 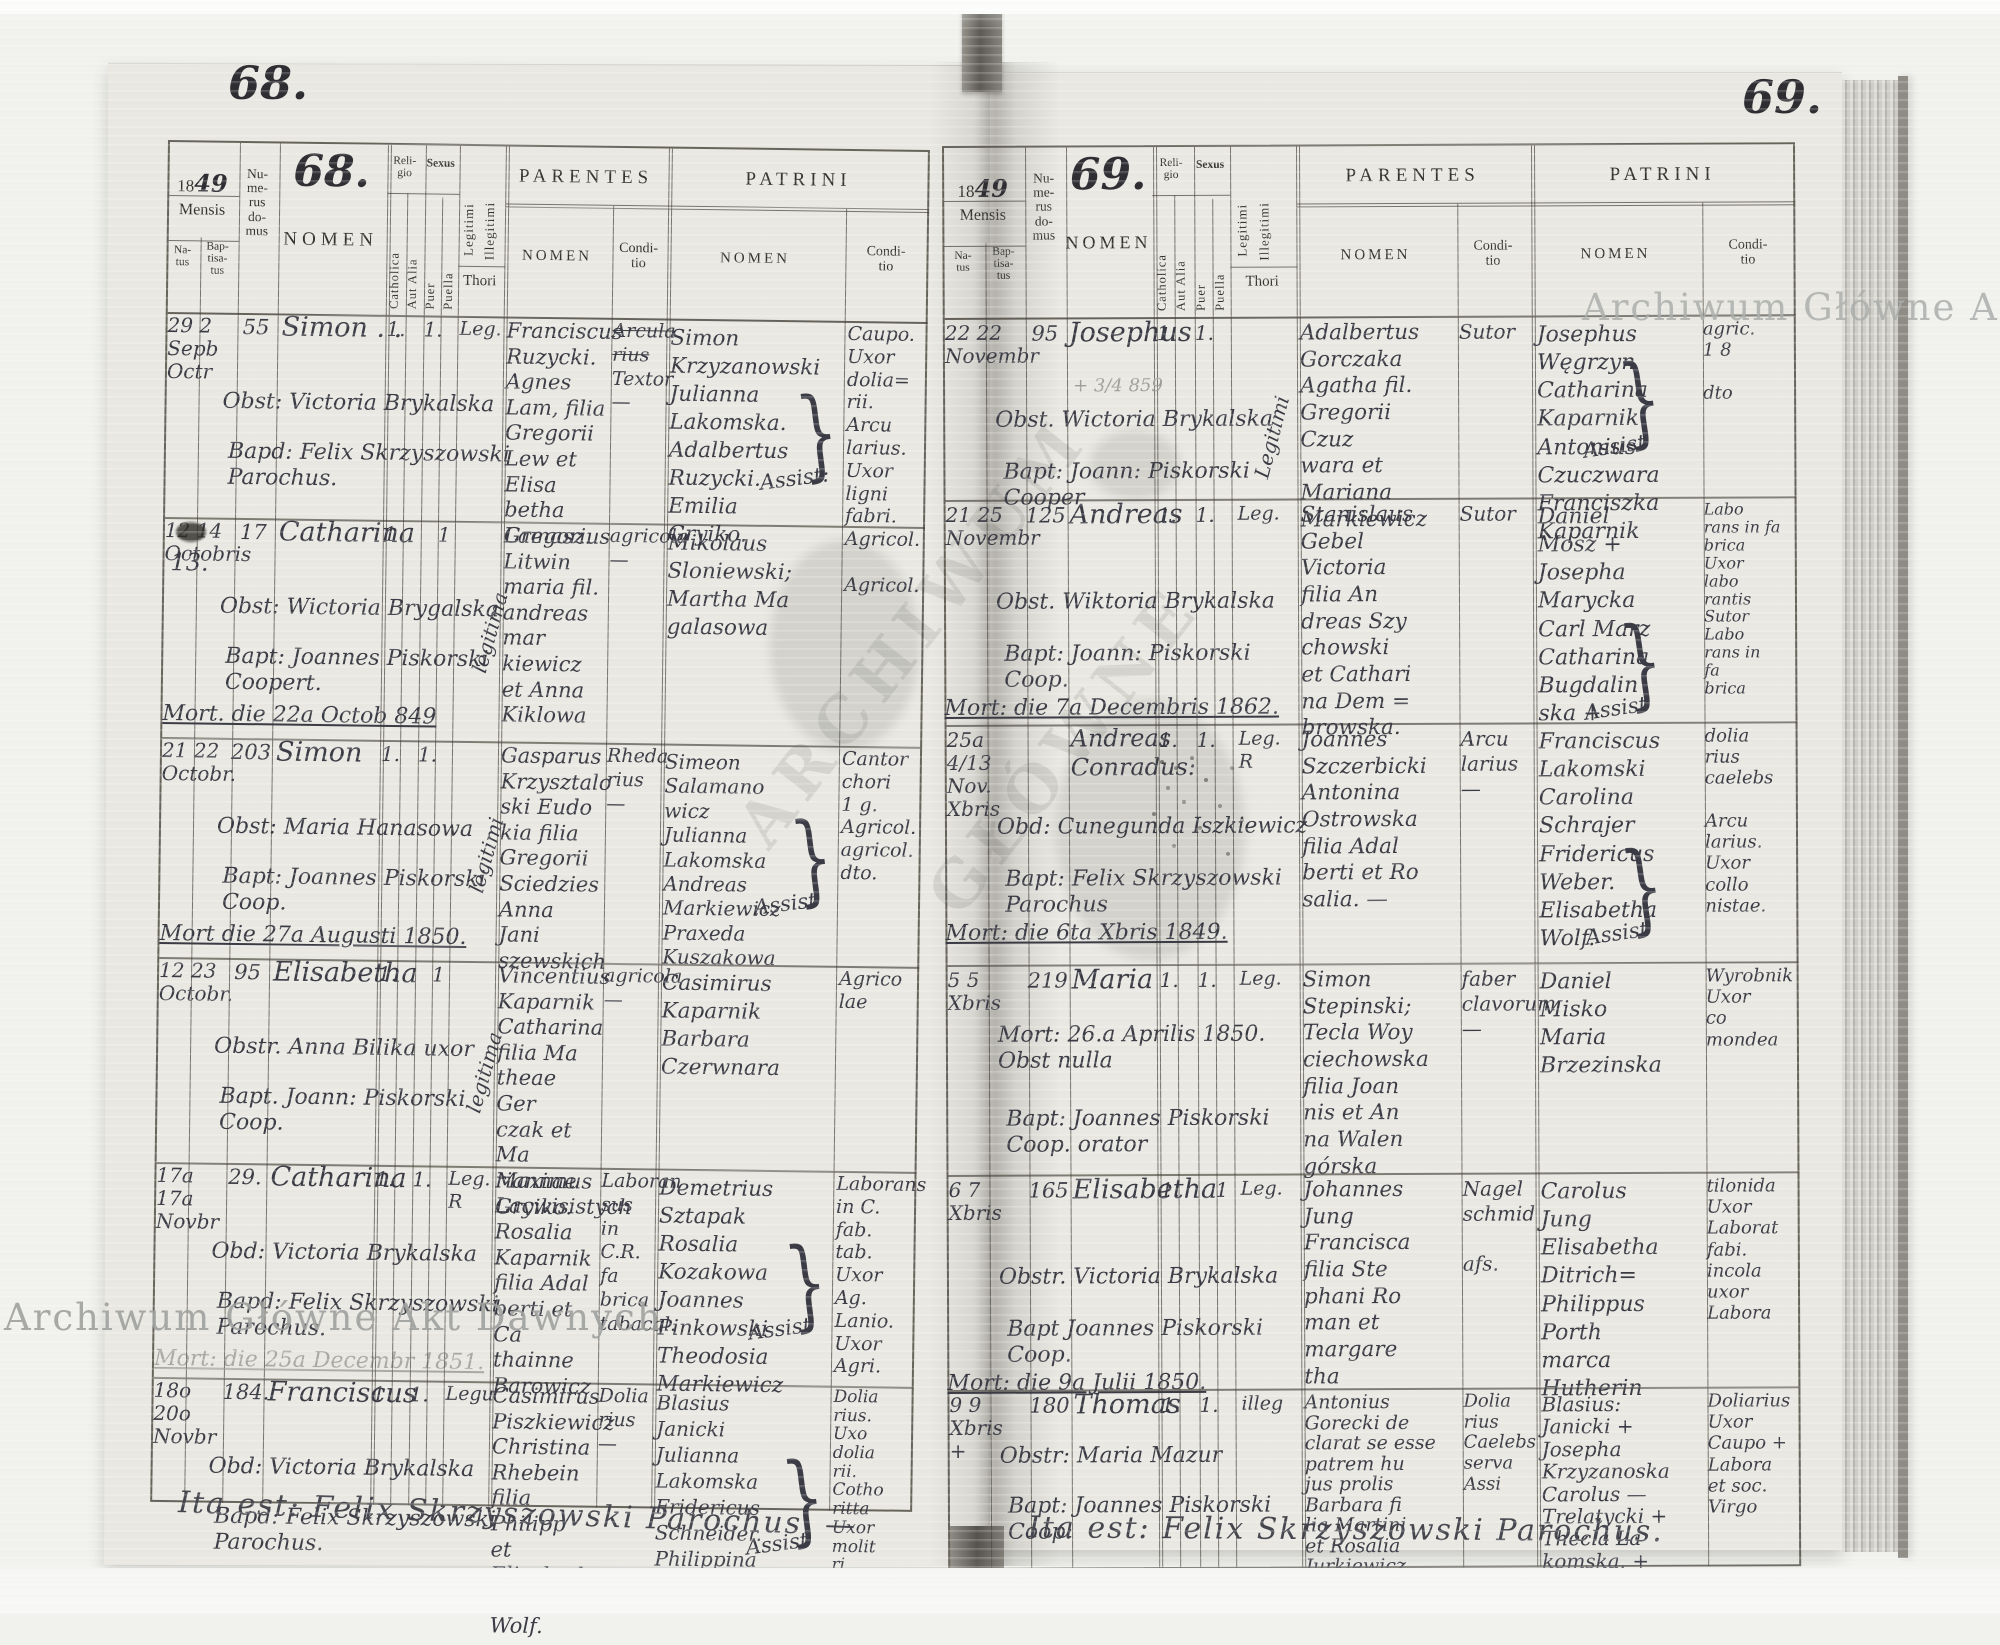 What do you see at coordinates (886, 259) in the screenshot?
I see `patrini-conditio-label: Condi- tio` at bounding box center [886, 259].